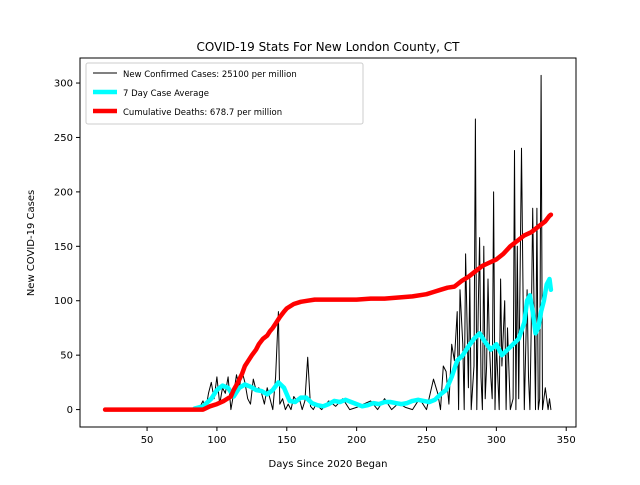  I want to click on x-tick-label: 350, so click(566, 440).